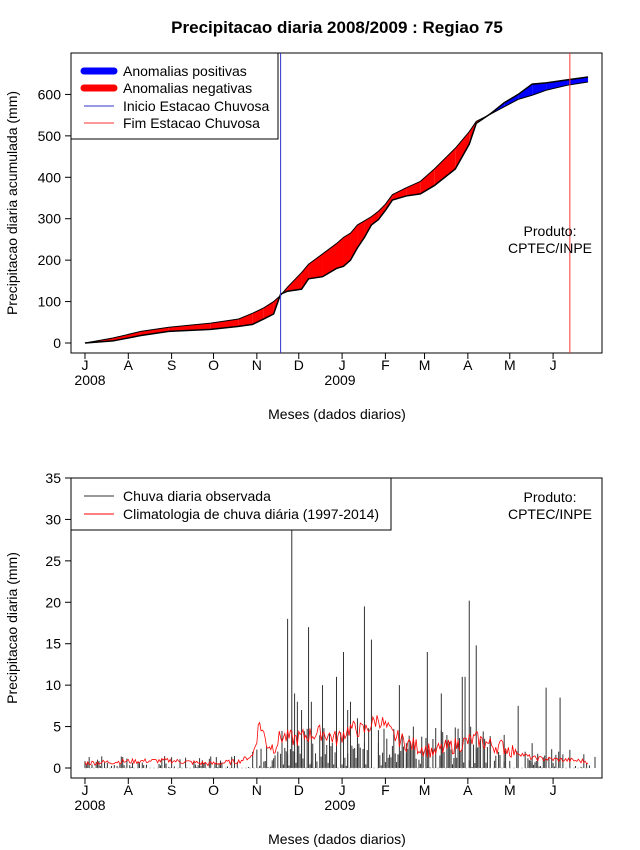  What do you see at coordinates (171, 365) in the screenshot?
I see `top-x-tick-label: S` at bounding box center [171, 365].